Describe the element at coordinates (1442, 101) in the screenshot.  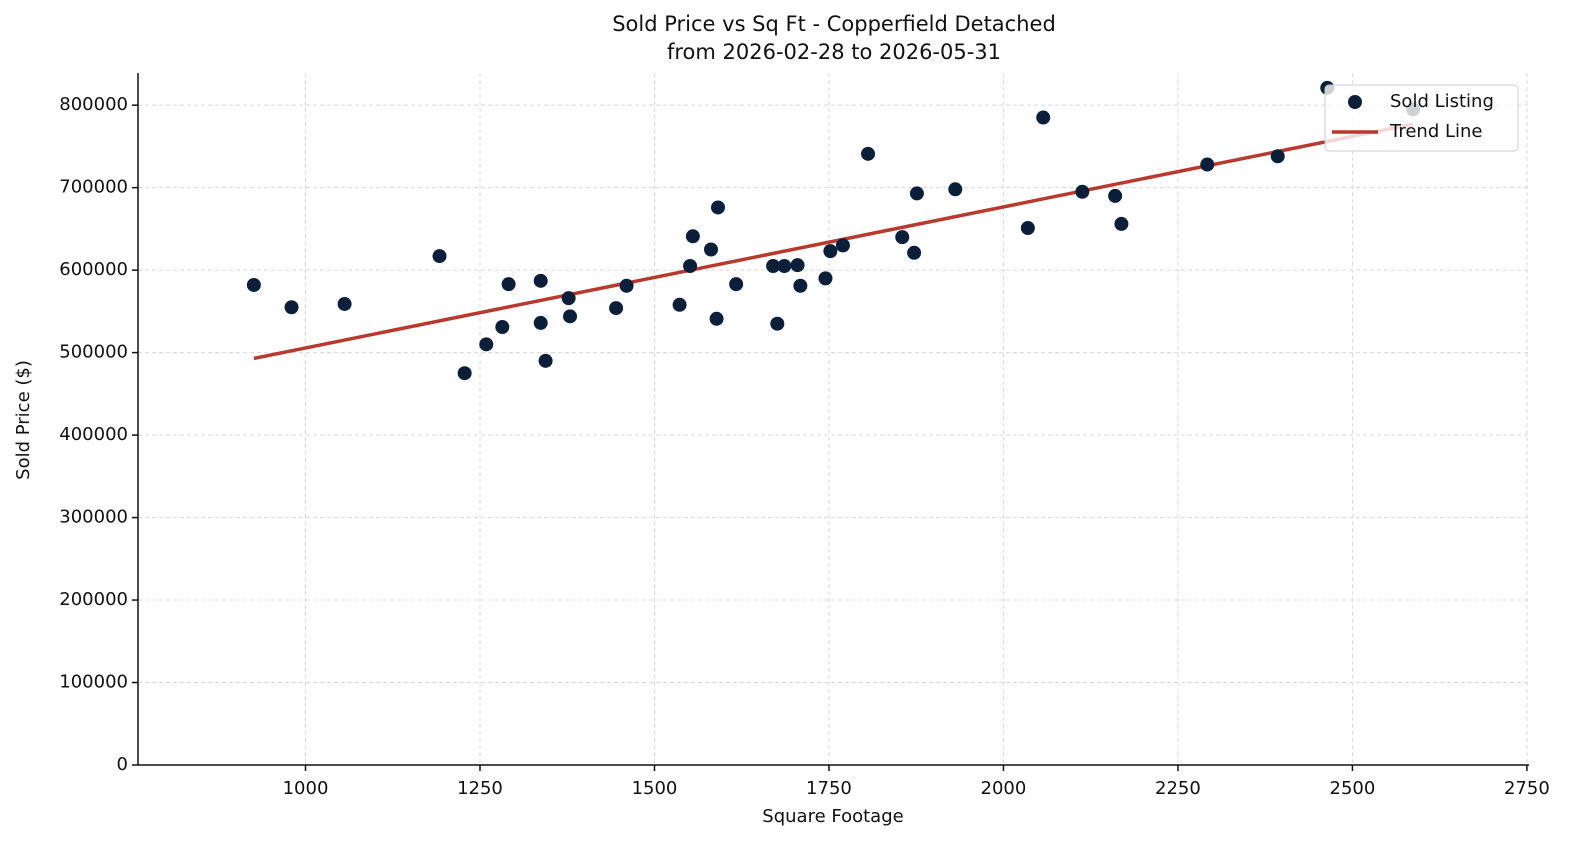
I see `legend-label: Sold Listing` at that location.